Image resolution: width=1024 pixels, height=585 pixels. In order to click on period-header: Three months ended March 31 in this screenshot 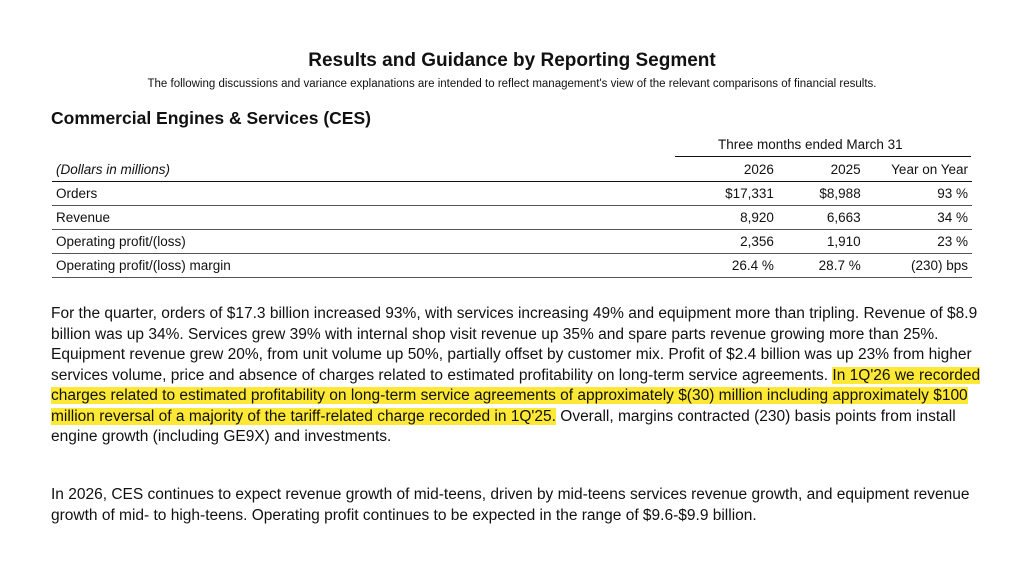, I will do `click(823, 146)`.